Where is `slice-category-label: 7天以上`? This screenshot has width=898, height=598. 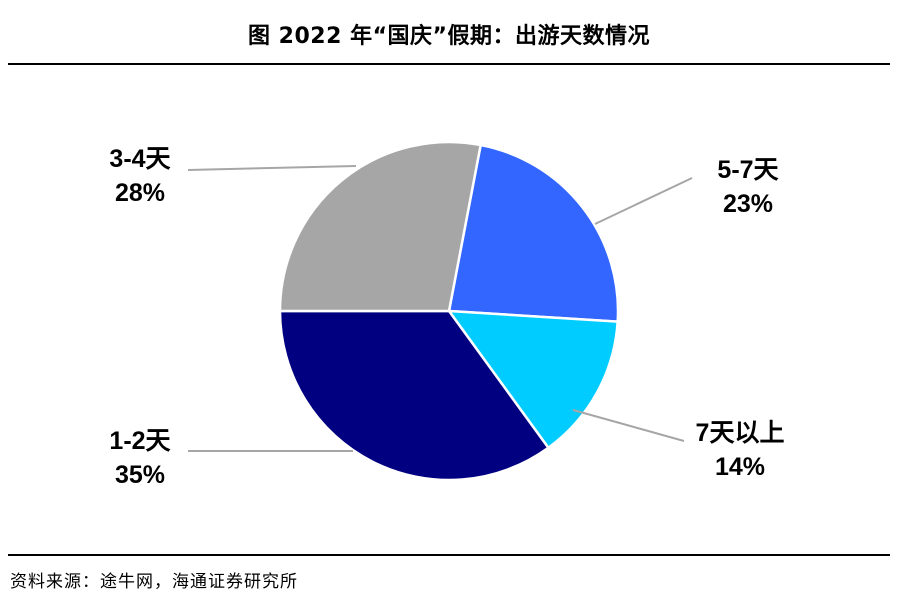 slice-category-label: 7天以上 is located at coordinates (740, 433).